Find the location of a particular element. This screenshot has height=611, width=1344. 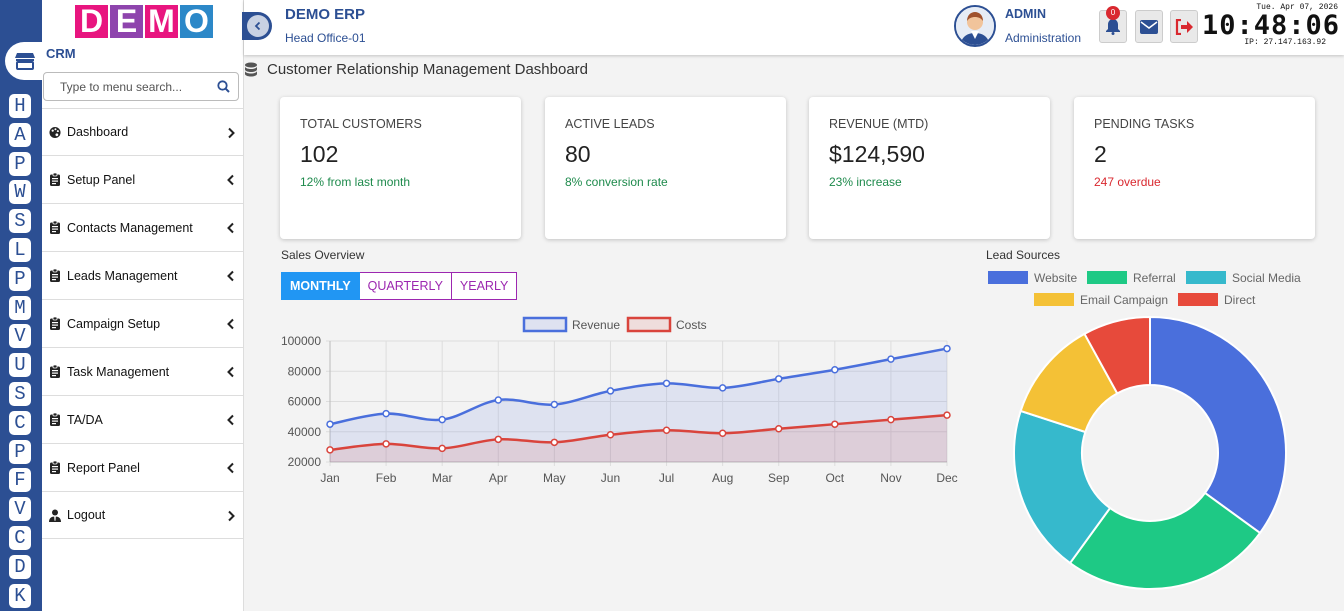

avatar is located at coordinates (975, 26).